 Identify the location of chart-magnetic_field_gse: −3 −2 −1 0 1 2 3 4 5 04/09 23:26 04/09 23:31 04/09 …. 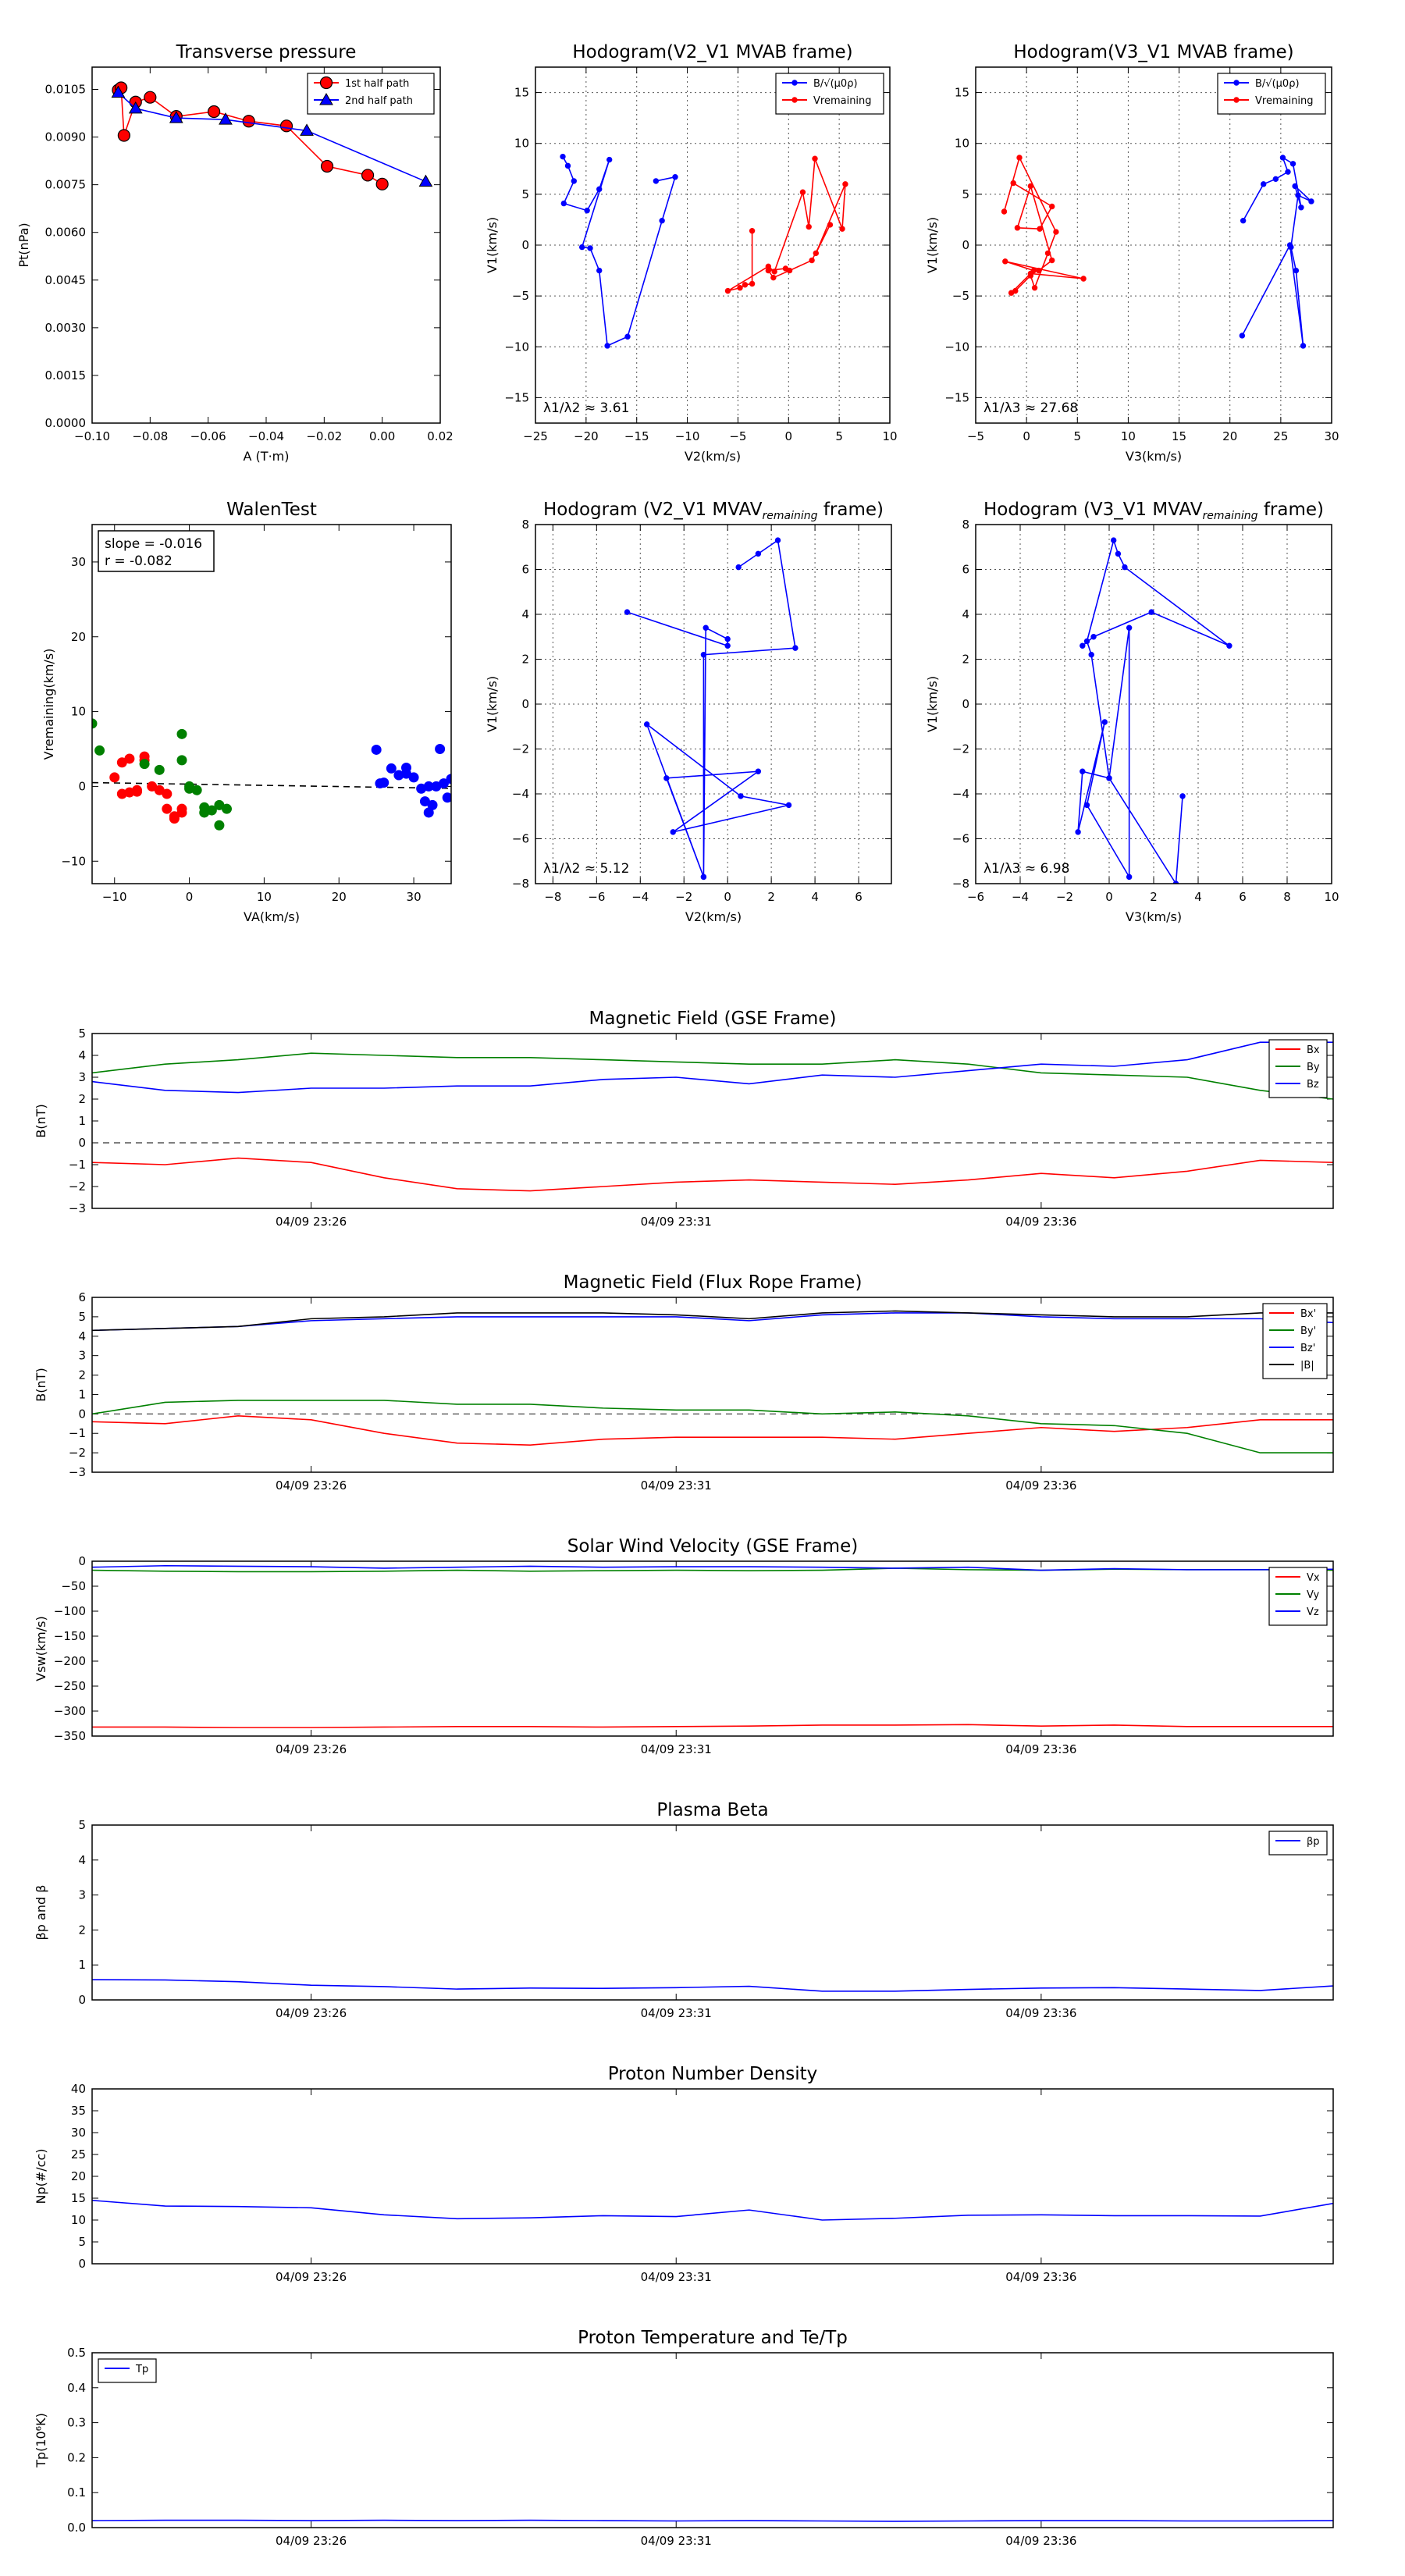
(684, 1119).